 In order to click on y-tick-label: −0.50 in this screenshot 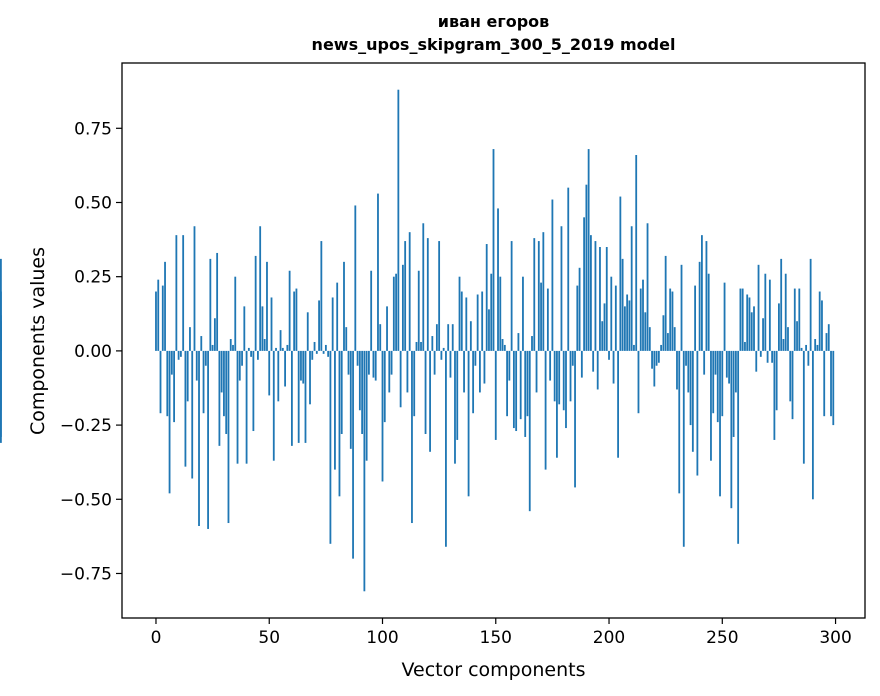, I will do `click(86, 500)`.